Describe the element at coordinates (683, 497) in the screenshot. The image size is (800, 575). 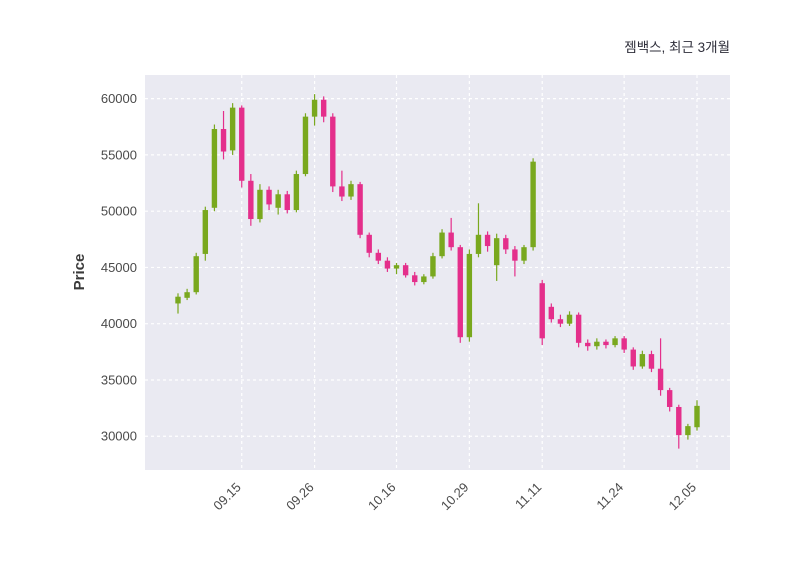
I see `x-tick-label: 12.05` at that location.